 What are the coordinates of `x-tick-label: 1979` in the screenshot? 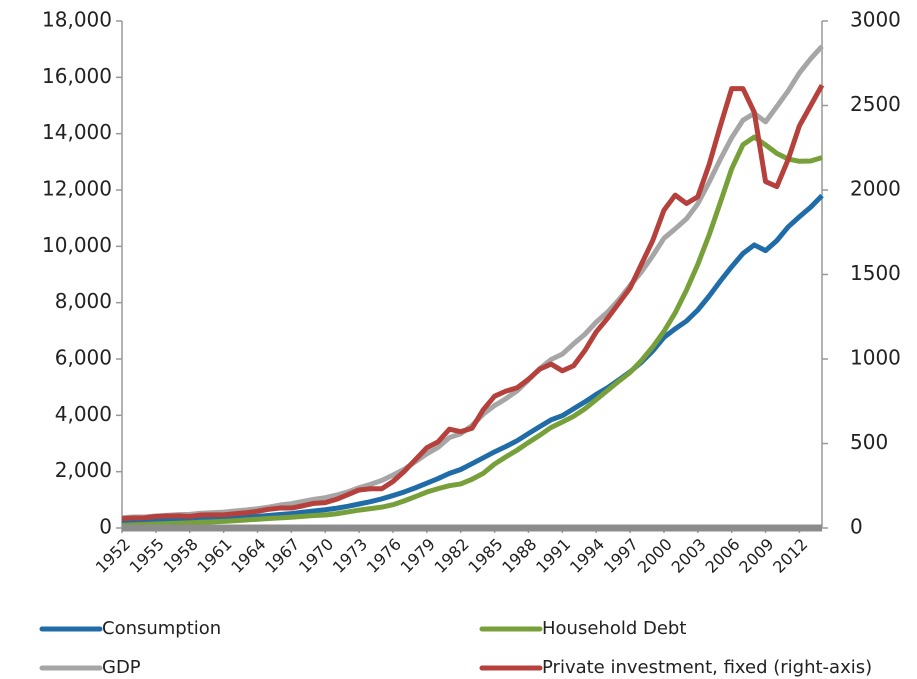 It's located at (418, 556).